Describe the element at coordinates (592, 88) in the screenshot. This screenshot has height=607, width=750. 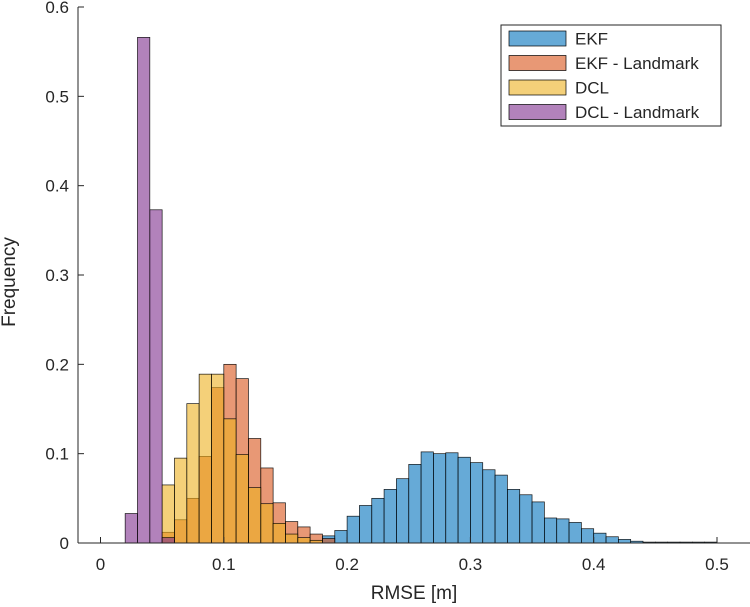
I see `legend-label: DCL` at that location.